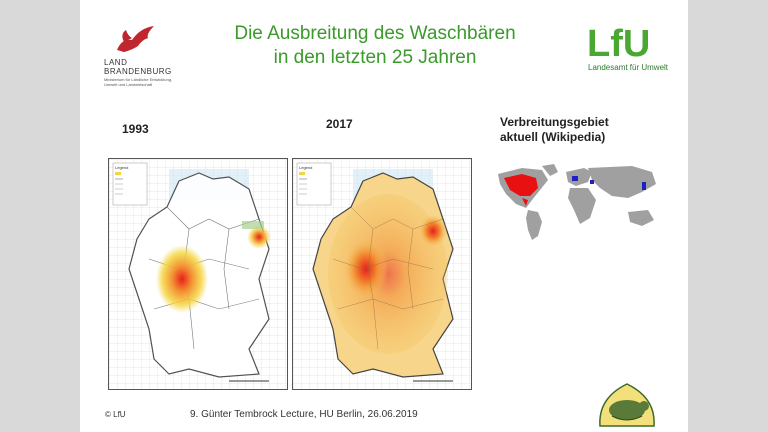  I want to click on germany-map-2017-graphic: Legend, so click(382, 274).